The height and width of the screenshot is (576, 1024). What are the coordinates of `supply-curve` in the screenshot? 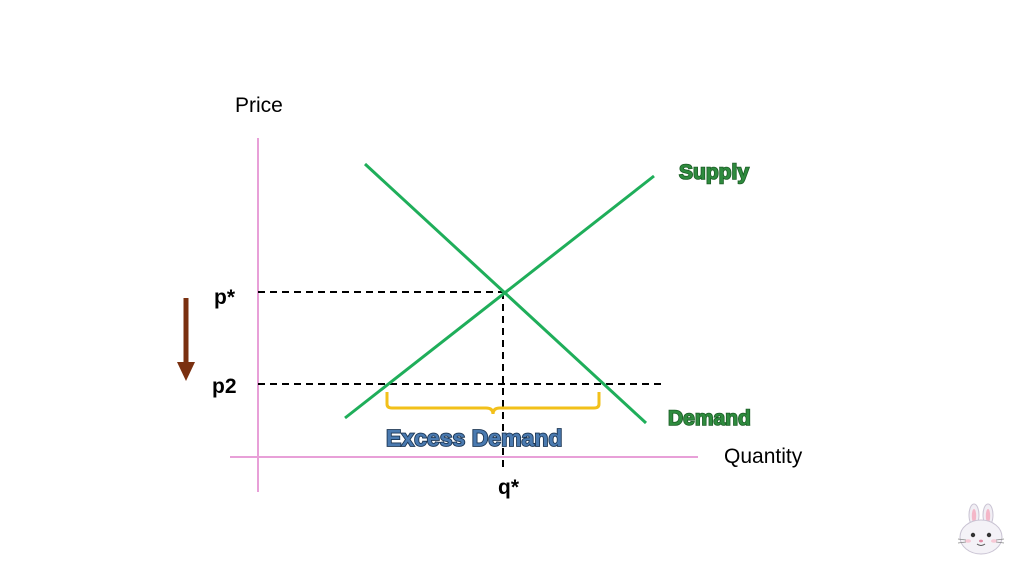 It's located at (499, 297).